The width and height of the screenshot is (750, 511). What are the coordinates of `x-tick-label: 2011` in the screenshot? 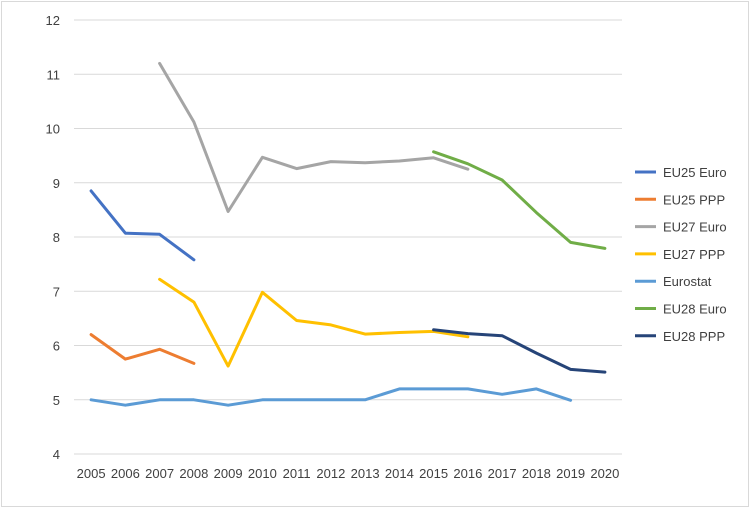 It's located at (297, 473).